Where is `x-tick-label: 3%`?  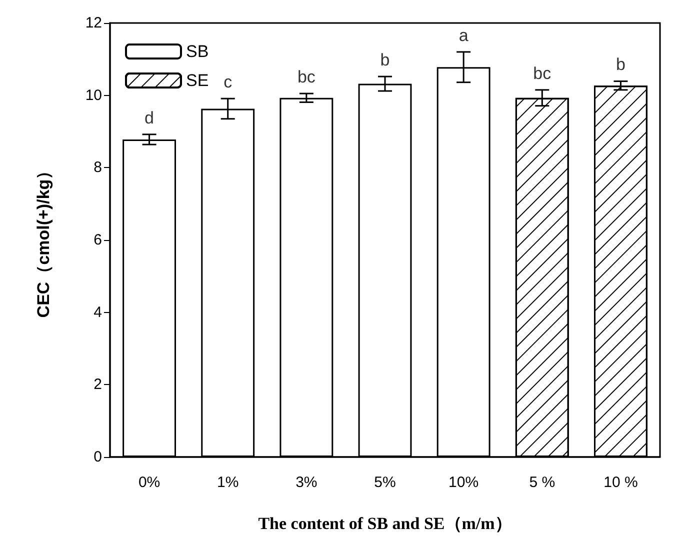
x-tick-label: 3% is located at coordinates (307, 482).